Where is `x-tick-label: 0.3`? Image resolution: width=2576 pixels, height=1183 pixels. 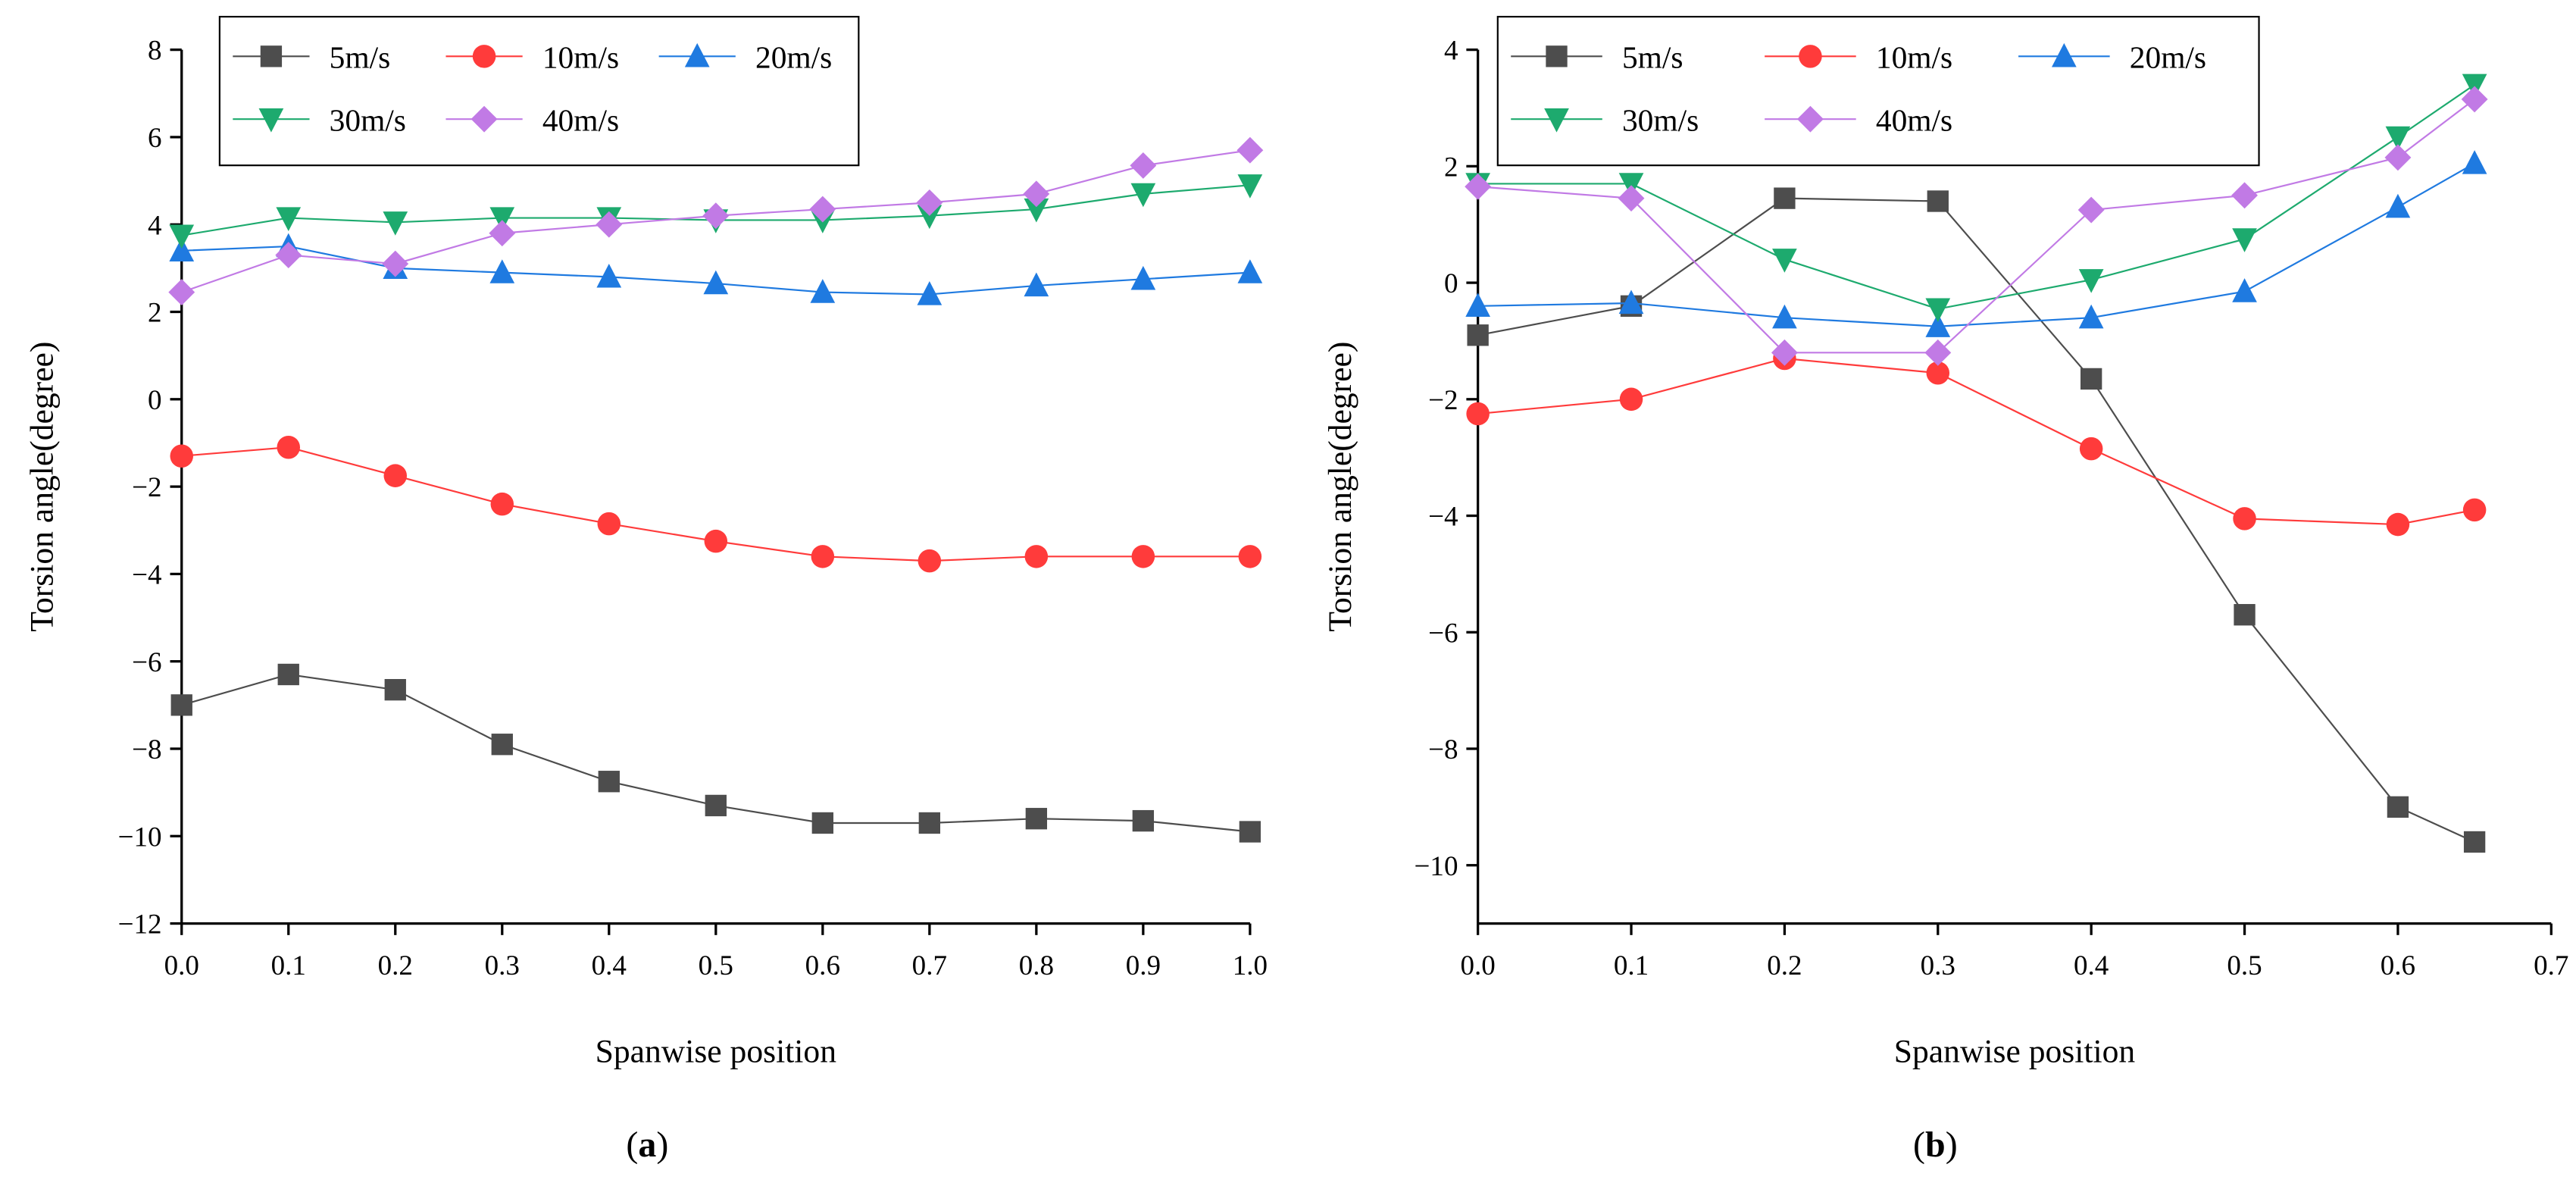
x-tick-label: 0.3 is located at coordinates (1938, 966).